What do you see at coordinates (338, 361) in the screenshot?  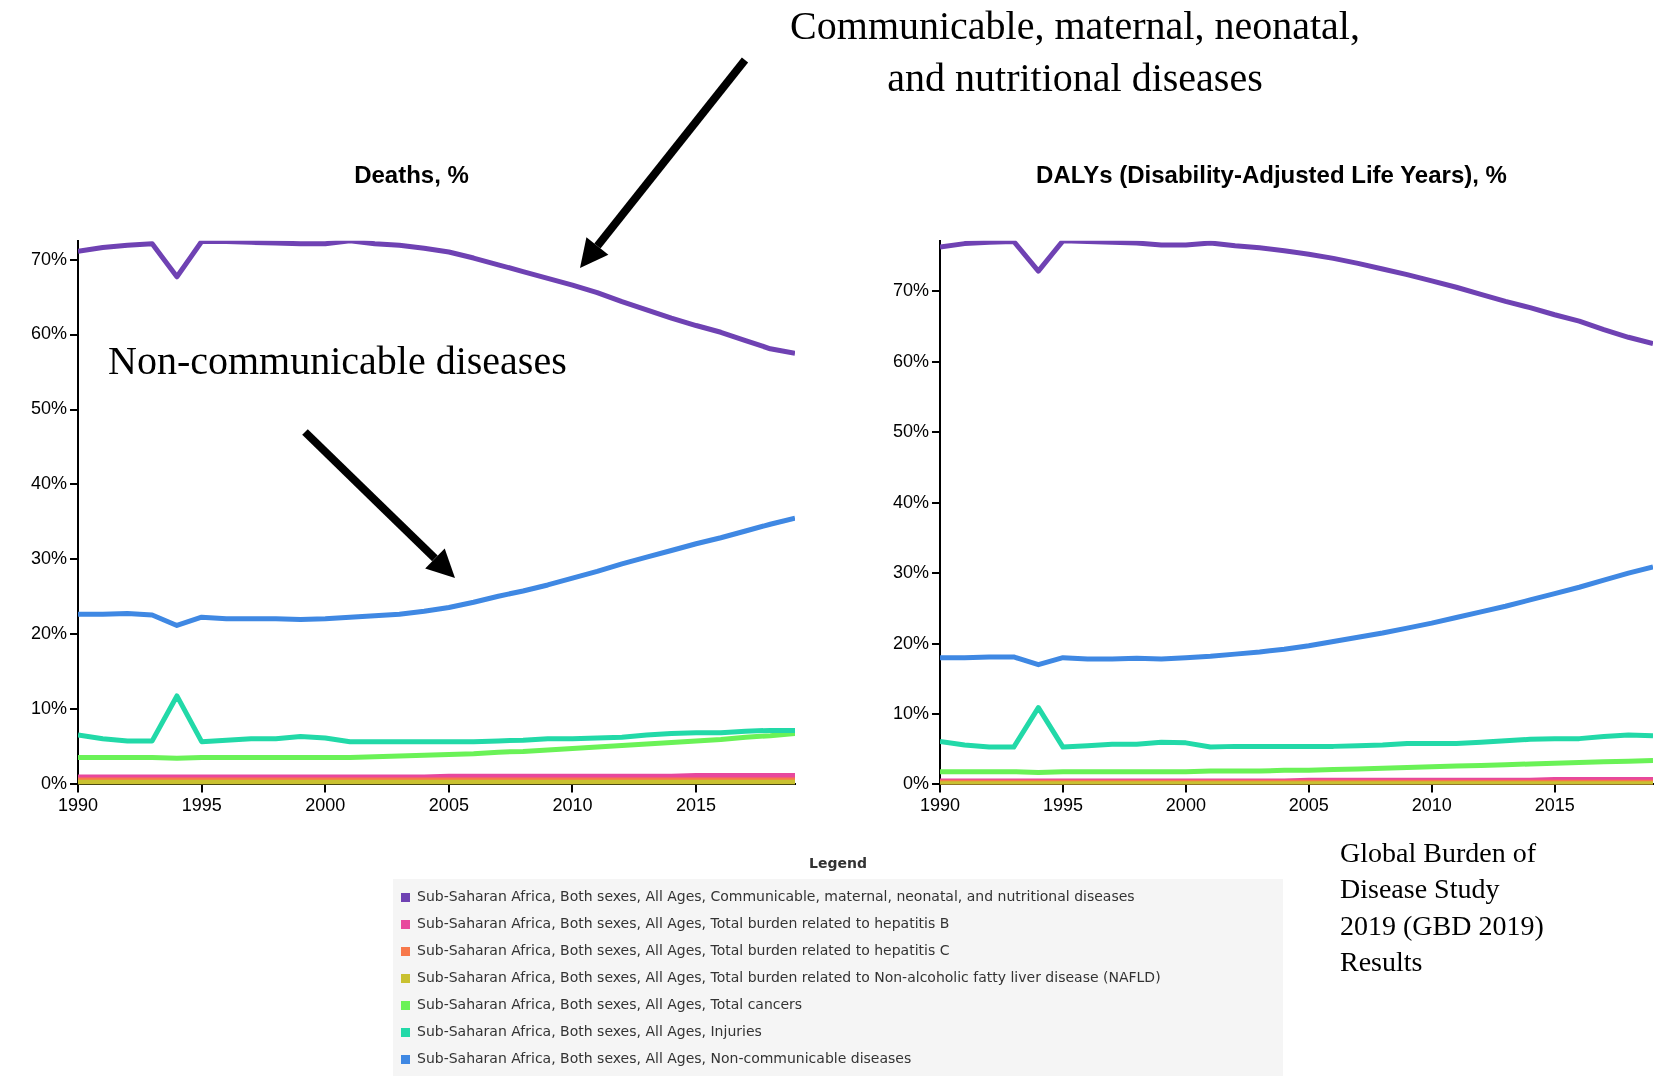 I see `annotation: Non-communicable diseases` at bounding box center [338, 361].